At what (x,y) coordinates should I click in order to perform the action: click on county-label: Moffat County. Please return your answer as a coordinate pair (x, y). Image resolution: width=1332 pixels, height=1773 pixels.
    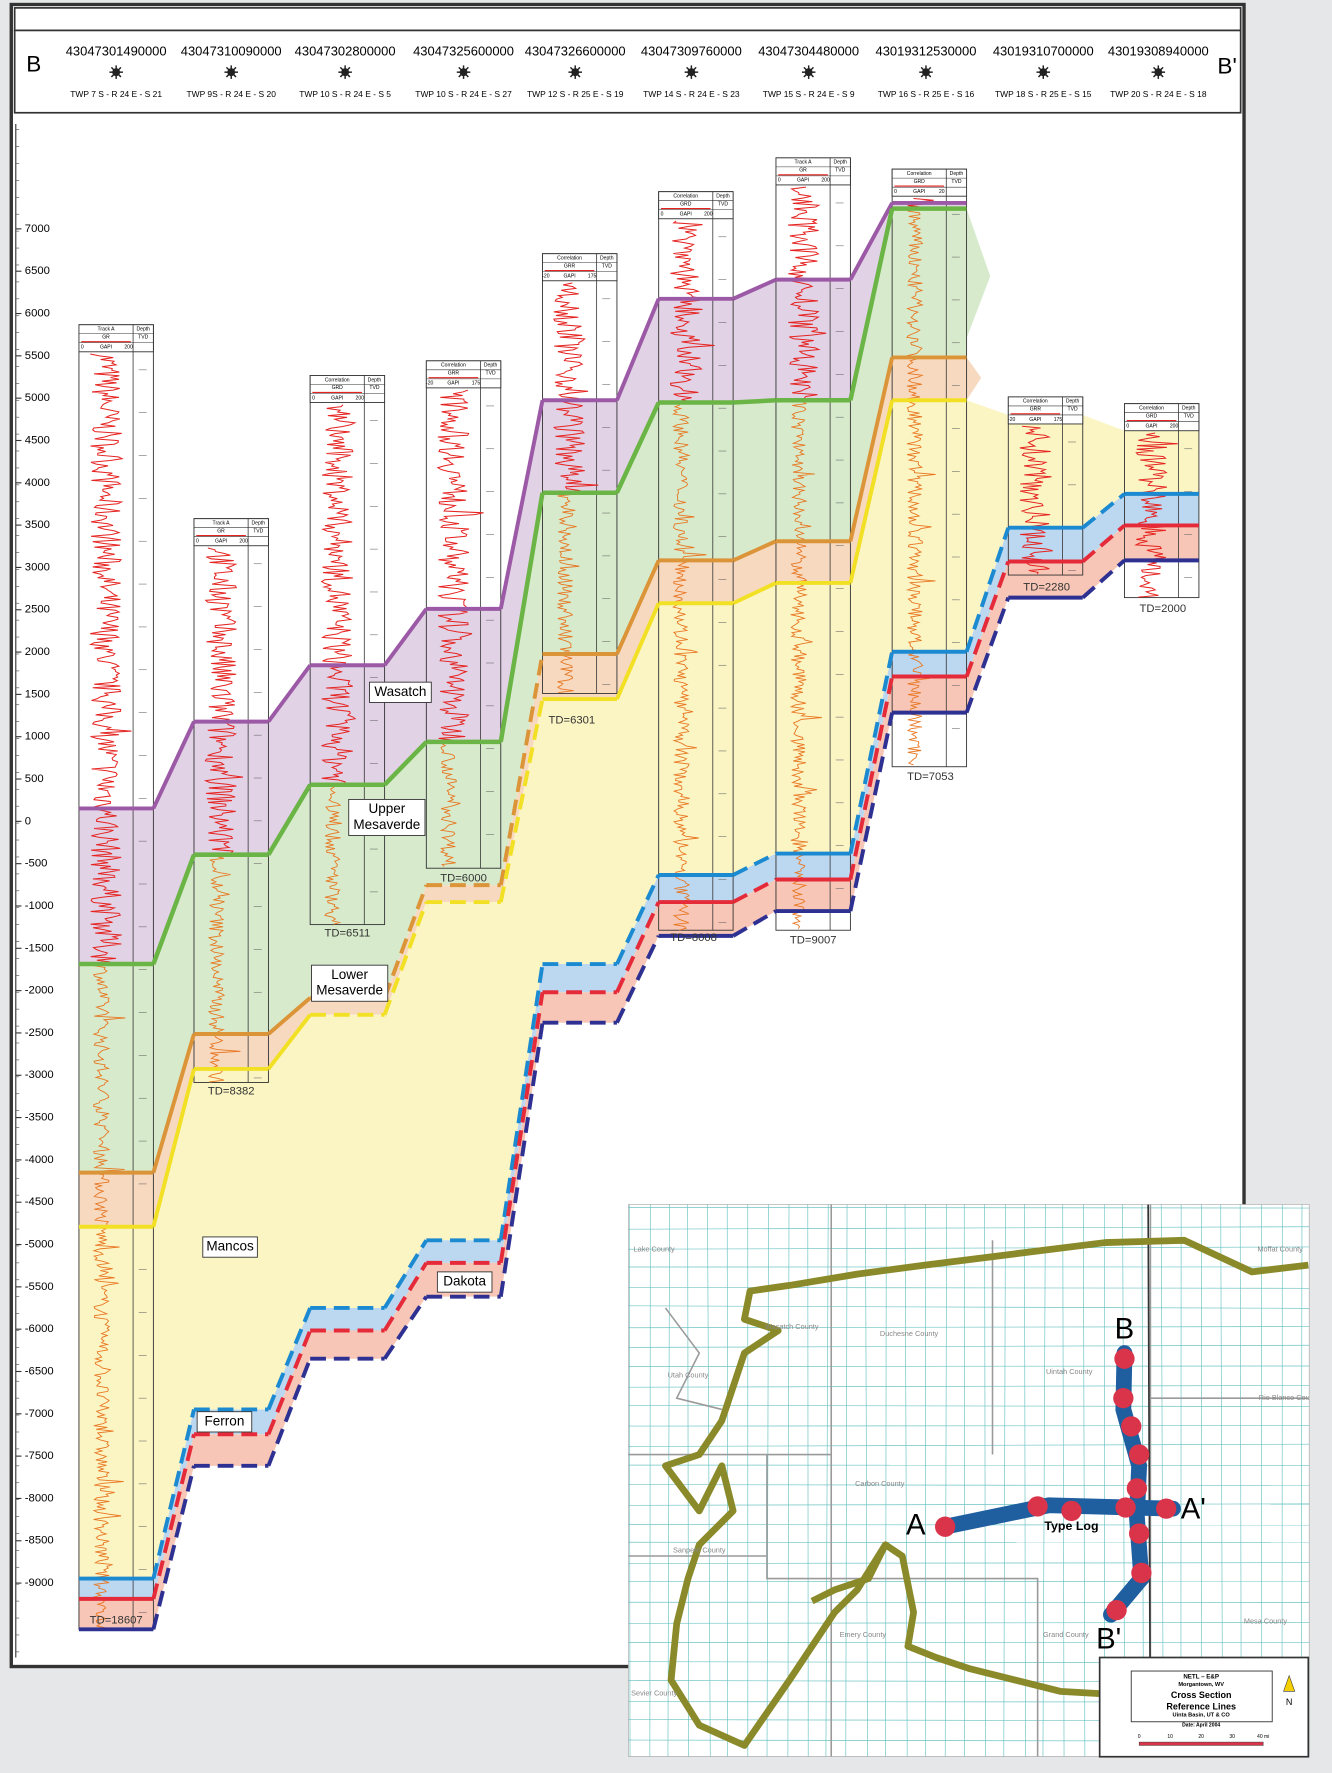
    Looking at the image, I should click on (1280, 1248).